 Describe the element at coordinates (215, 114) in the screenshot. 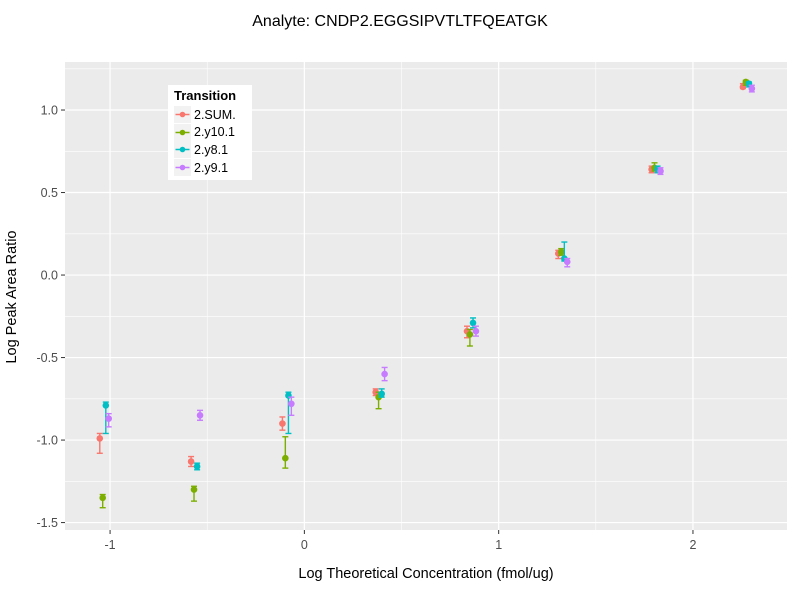

I see `legend-entry-label: 2.SUM.` at that location.